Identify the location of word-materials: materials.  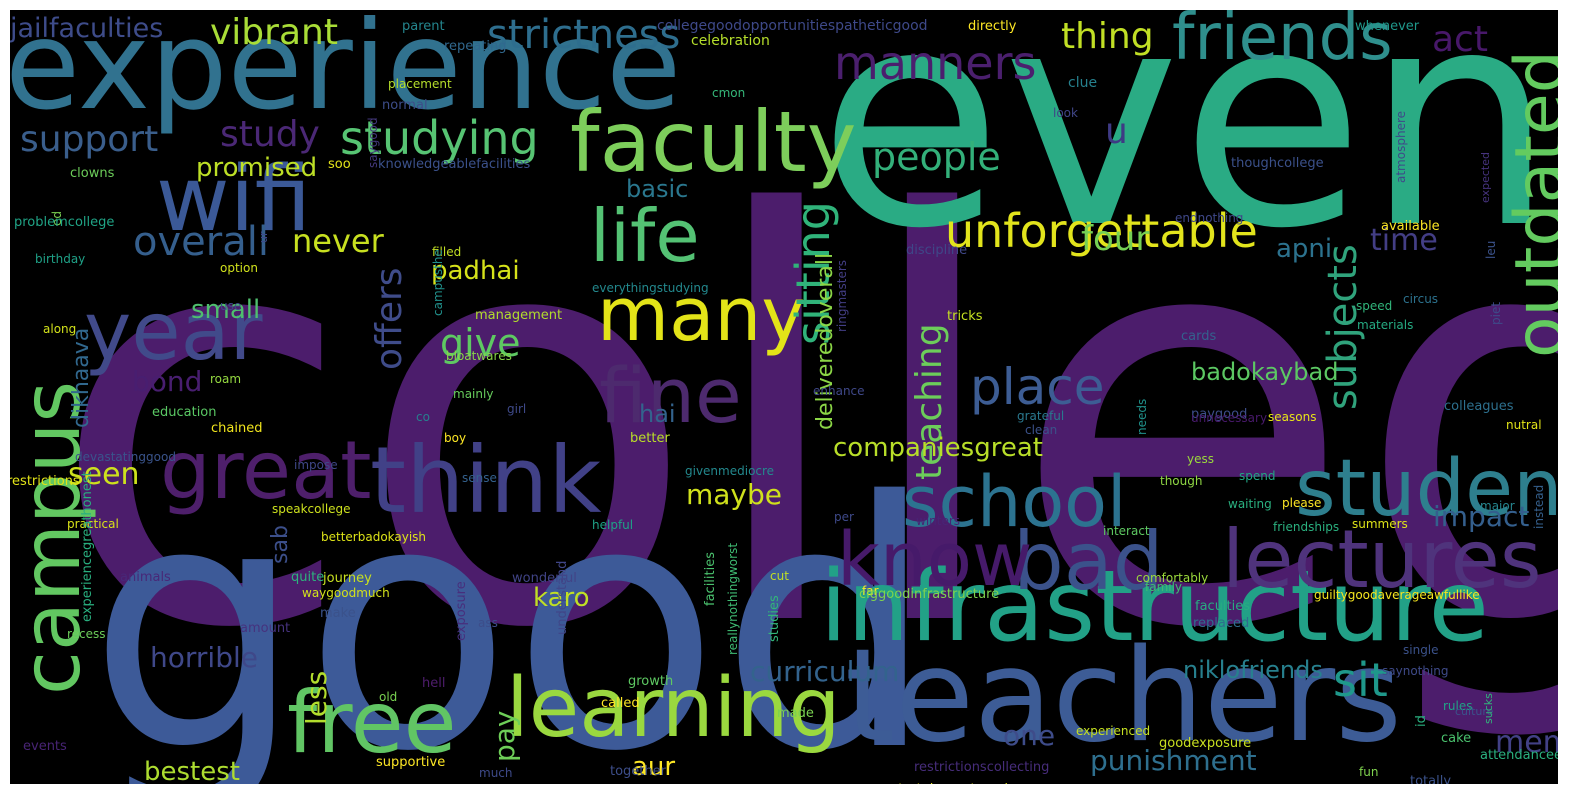
(1385, 325).